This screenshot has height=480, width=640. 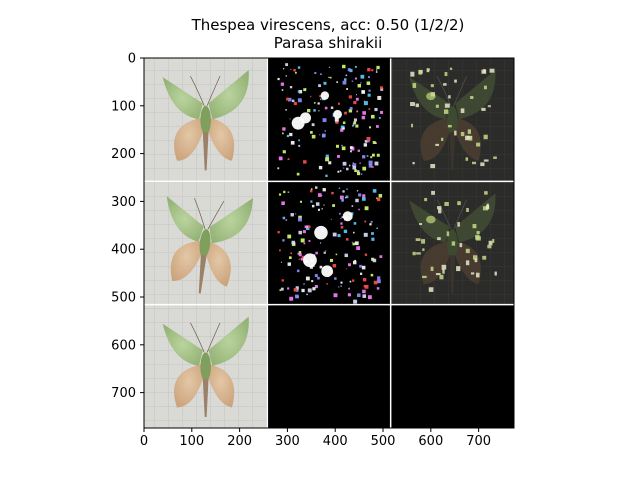 What do you see at coordinates (430, 441) in the screenshot?
I see `x-tick-label: 600` at bounding box center [430, 441].